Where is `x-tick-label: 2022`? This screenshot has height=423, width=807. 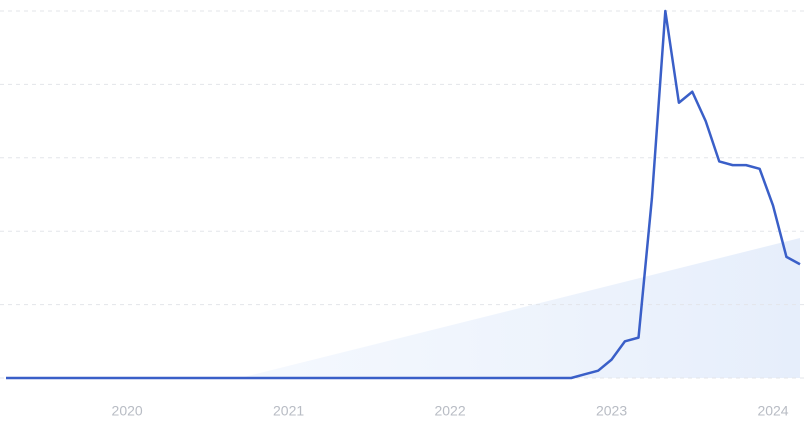 x-tick-label: 2022 is located at coordinates (449, 411).